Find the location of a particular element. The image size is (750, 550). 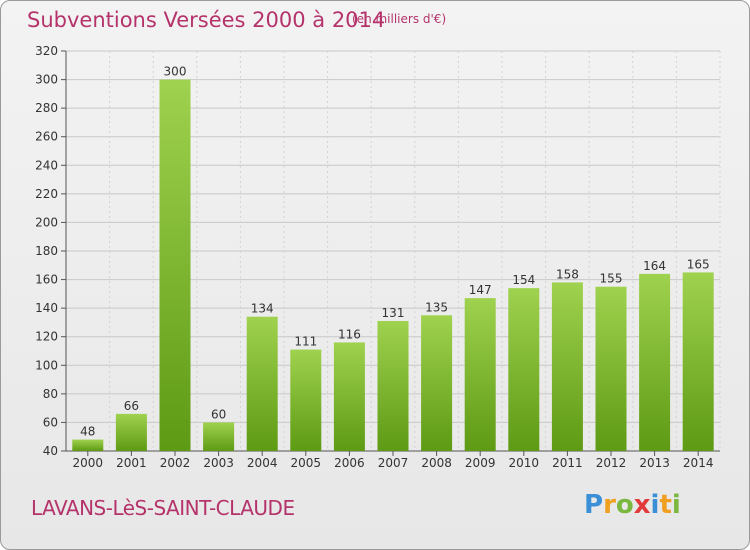

bar-2003 is located at coordinates (219, 436).